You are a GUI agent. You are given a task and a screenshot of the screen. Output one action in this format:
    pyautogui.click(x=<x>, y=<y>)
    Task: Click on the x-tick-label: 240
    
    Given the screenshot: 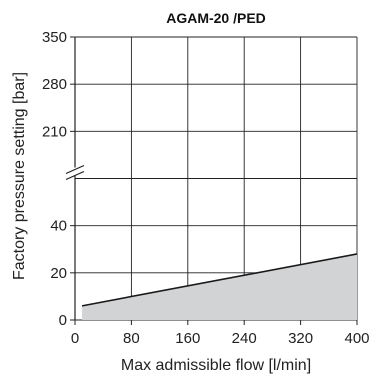 What is the action you would take?
    pyautogui.click(x=244, y=338)
    